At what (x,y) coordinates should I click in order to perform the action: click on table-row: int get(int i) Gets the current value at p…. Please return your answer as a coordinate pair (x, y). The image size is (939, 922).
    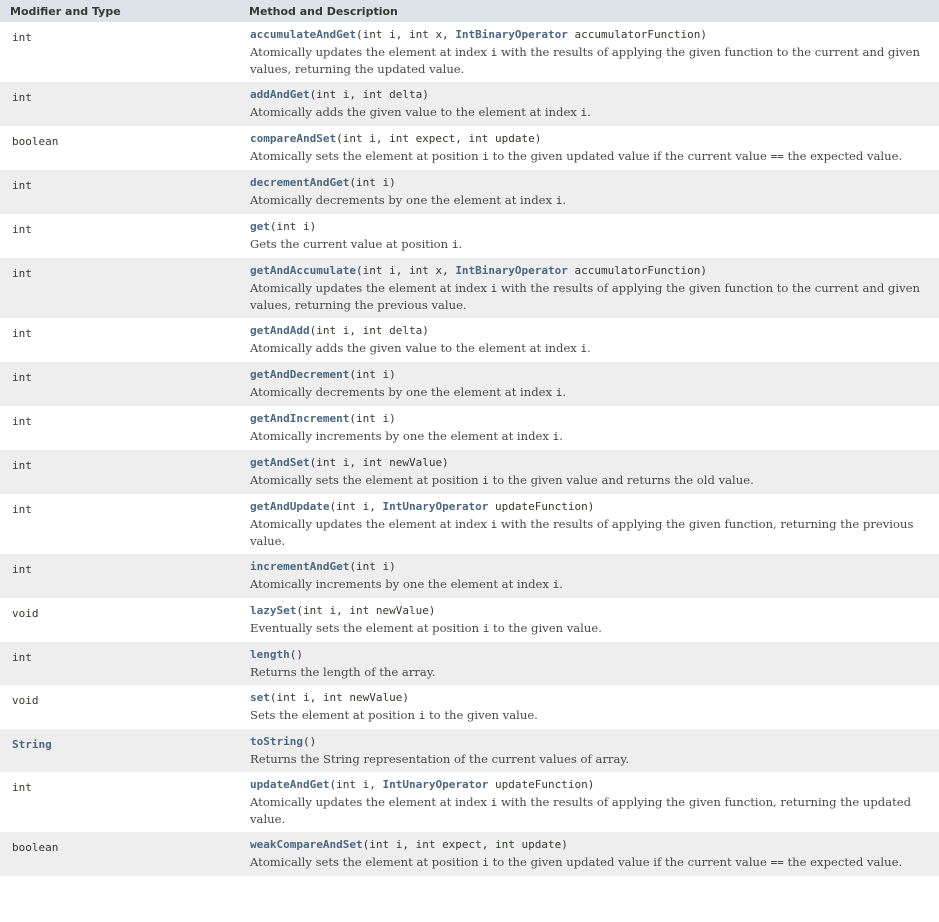
    Looking at the image, I should click on (469, 236).